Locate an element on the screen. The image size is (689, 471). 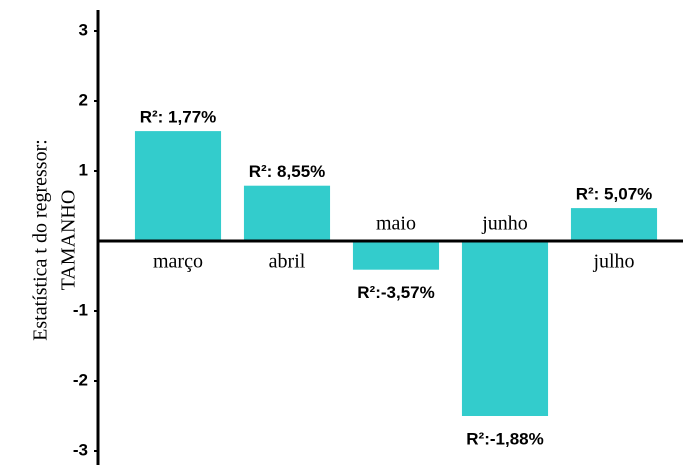
y-tick-label: 3 is located at coordinates (83, 29).